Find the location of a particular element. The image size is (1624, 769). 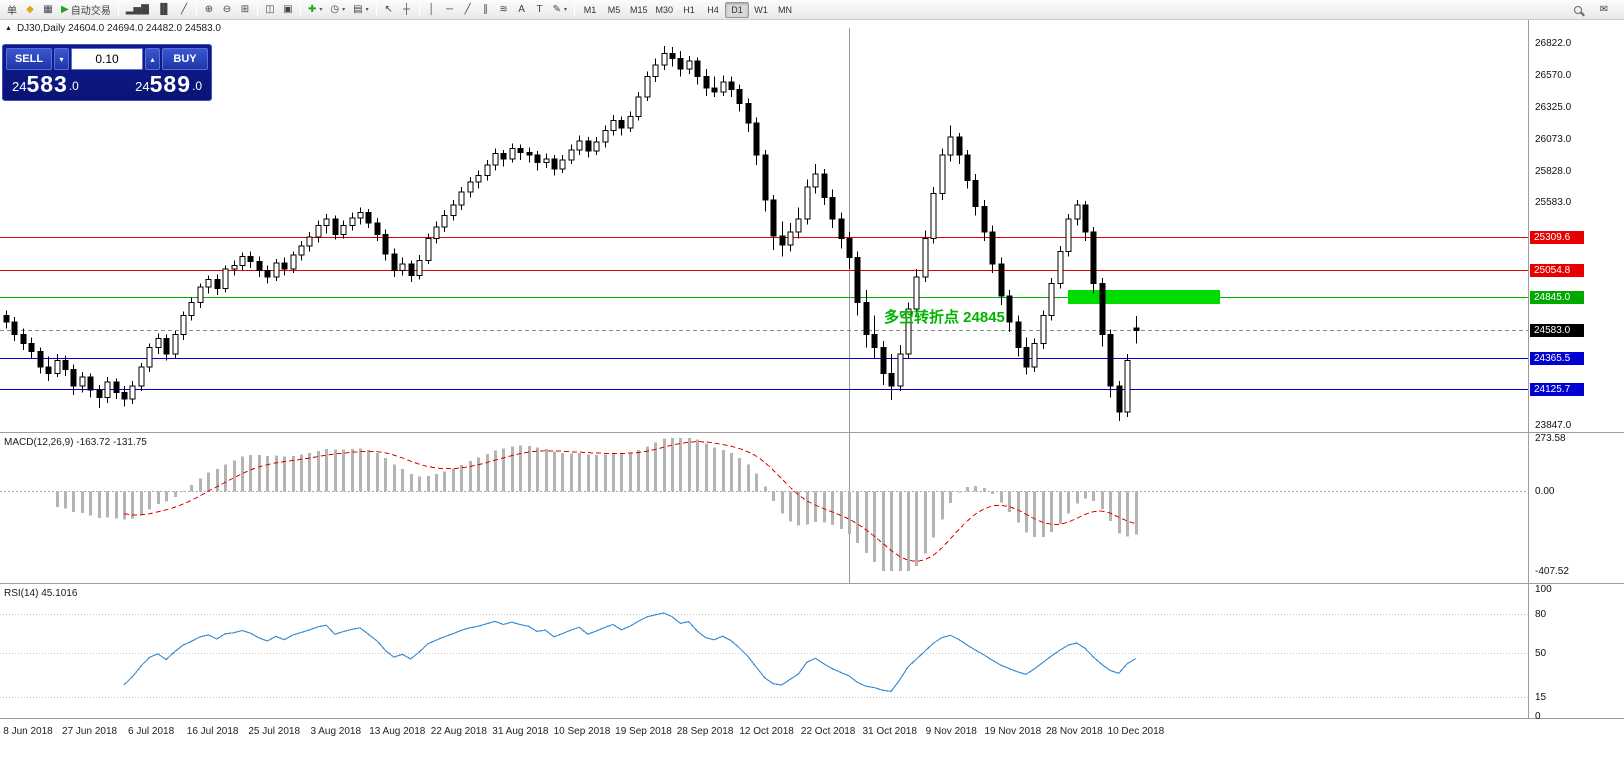

shapes-tool-dropdown-icon: ▾ is located at coordinates (565, 10).